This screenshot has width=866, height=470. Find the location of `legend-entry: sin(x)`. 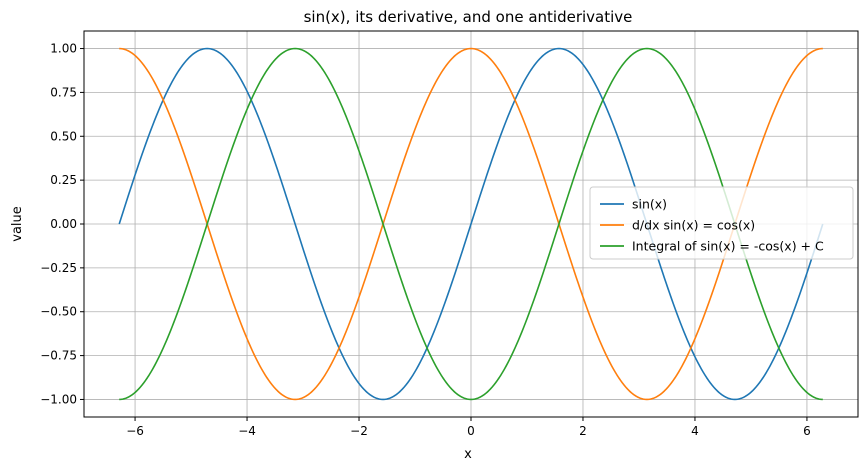

legend-entry: sin(x) is located at coordinates (649, 204).